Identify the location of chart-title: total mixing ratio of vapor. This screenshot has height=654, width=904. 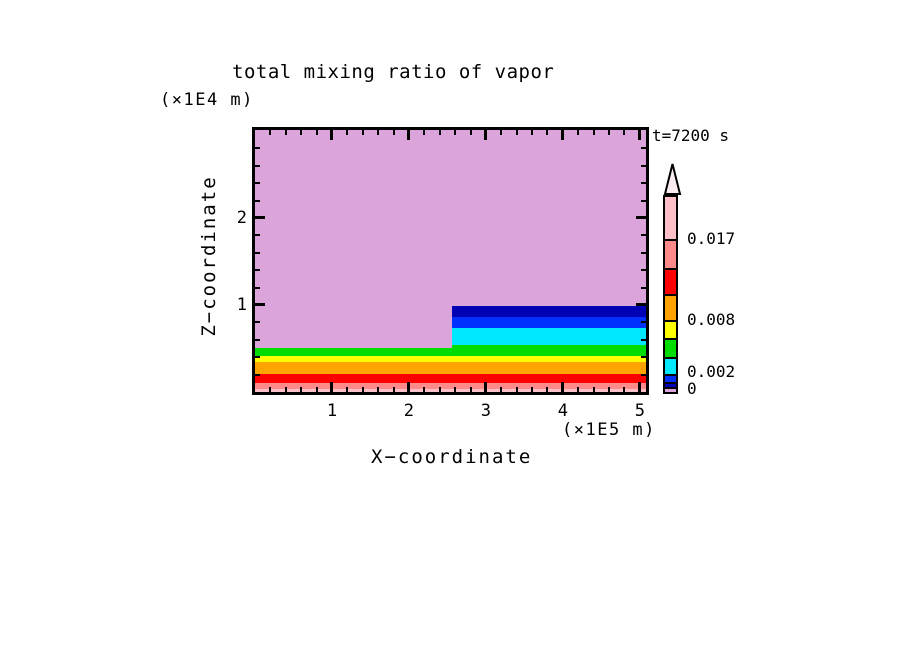
(393, 72).